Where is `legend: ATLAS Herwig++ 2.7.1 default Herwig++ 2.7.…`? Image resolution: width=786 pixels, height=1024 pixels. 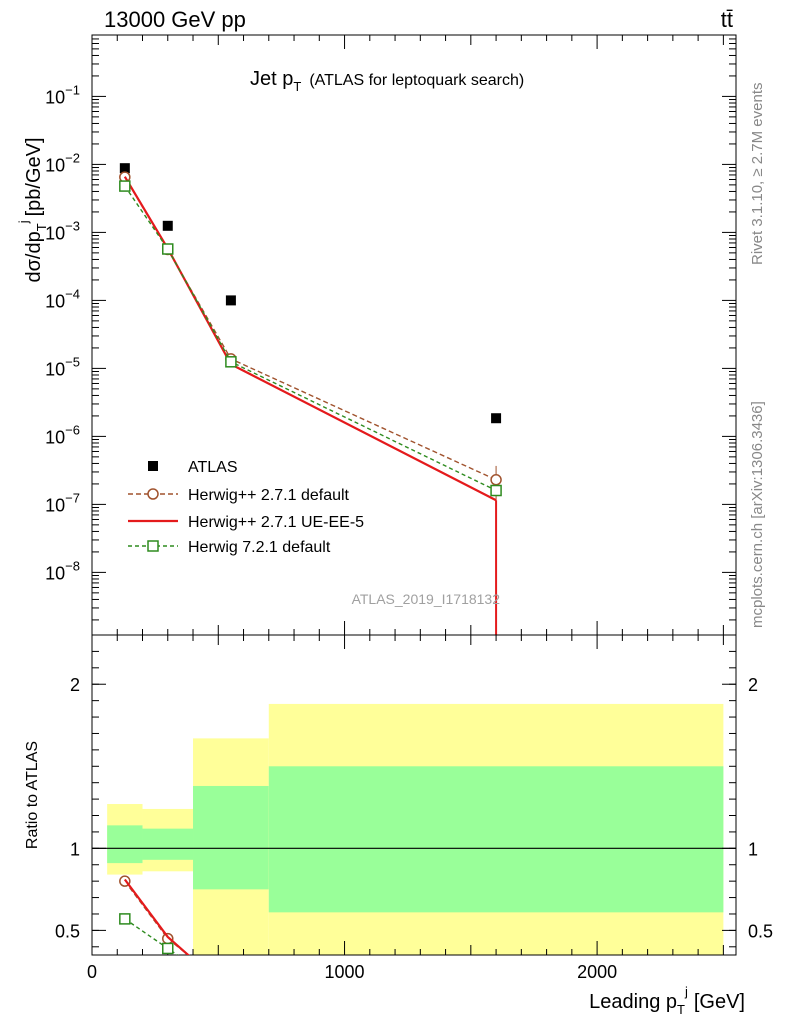
legend: ATLAS Herwig++ 2.7.1 default Herwig++ 2.7.… is located at coordinates (246, 507).